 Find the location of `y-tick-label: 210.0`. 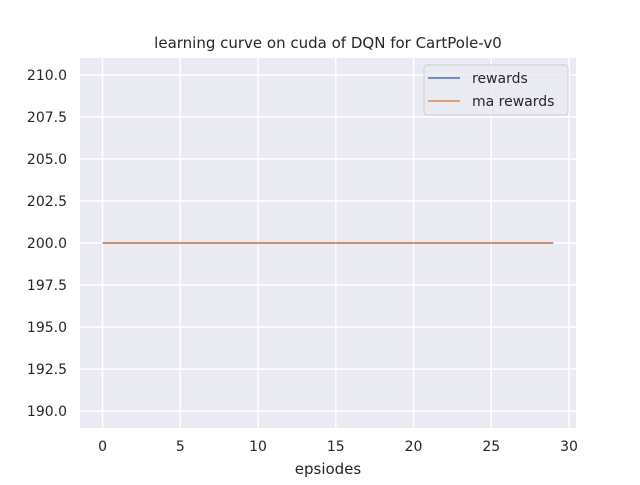

y-tick-label: 210.0 is located at coordinates (47, 76).